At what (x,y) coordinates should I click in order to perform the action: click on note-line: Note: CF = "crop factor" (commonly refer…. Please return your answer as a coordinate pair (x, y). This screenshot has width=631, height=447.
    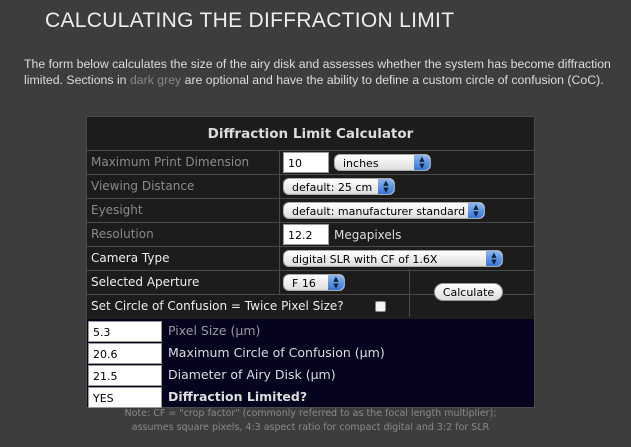
    Looking at the image, I should click on (310, 413).